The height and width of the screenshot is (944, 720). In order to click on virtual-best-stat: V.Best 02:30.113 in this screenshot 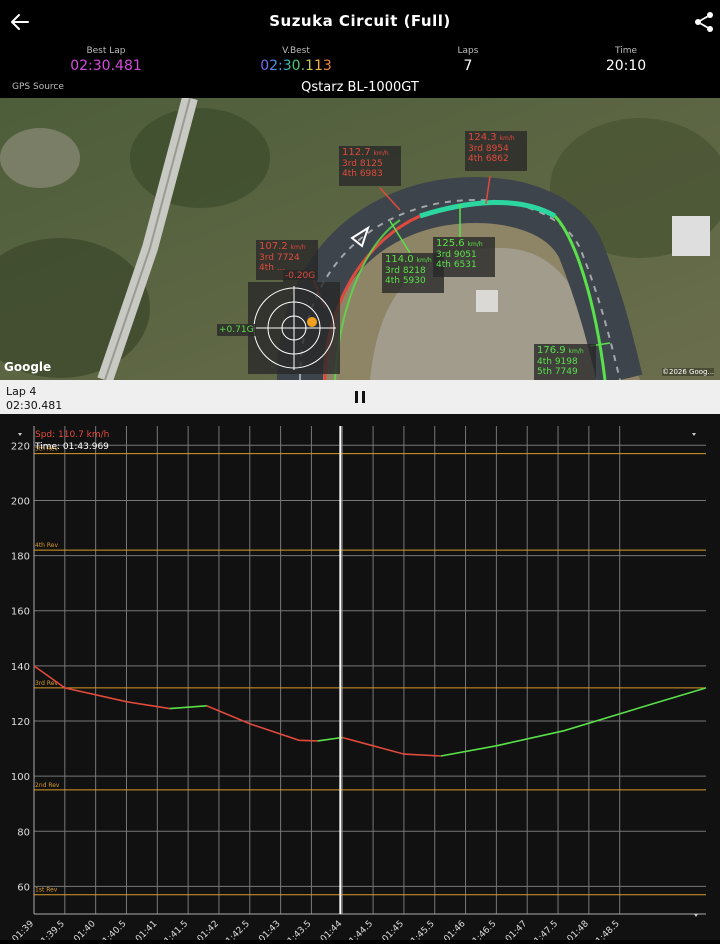, I will do `click(296, 60)`.